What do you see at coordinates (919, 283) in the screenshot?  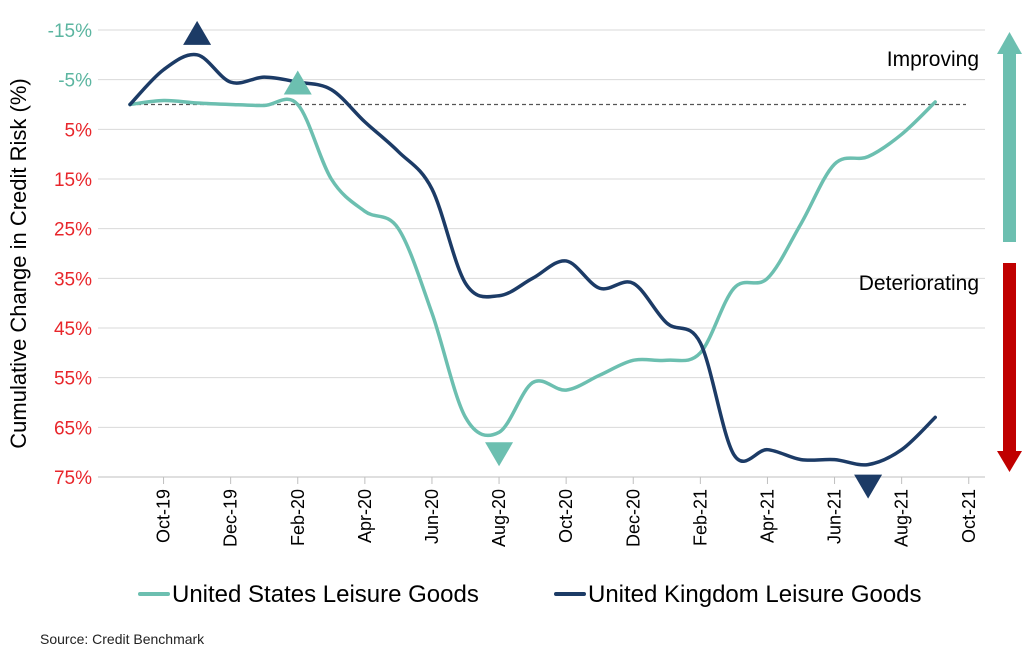 I see `deteriorating-label: Deteriorating` at bounding box center [919, 283].